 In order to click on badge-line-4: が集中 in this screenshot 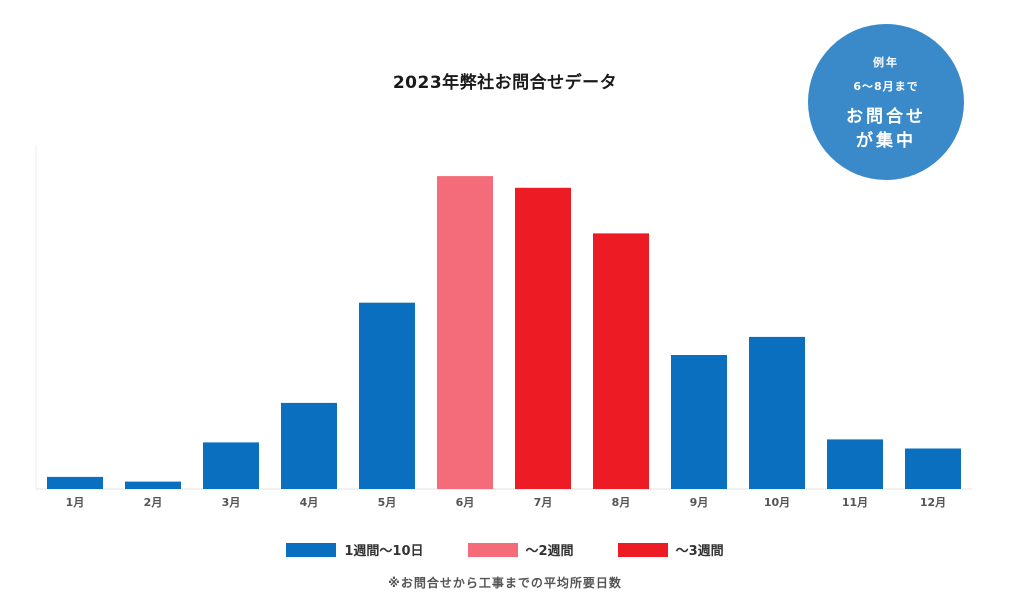, I will do `click(886, 141)`.